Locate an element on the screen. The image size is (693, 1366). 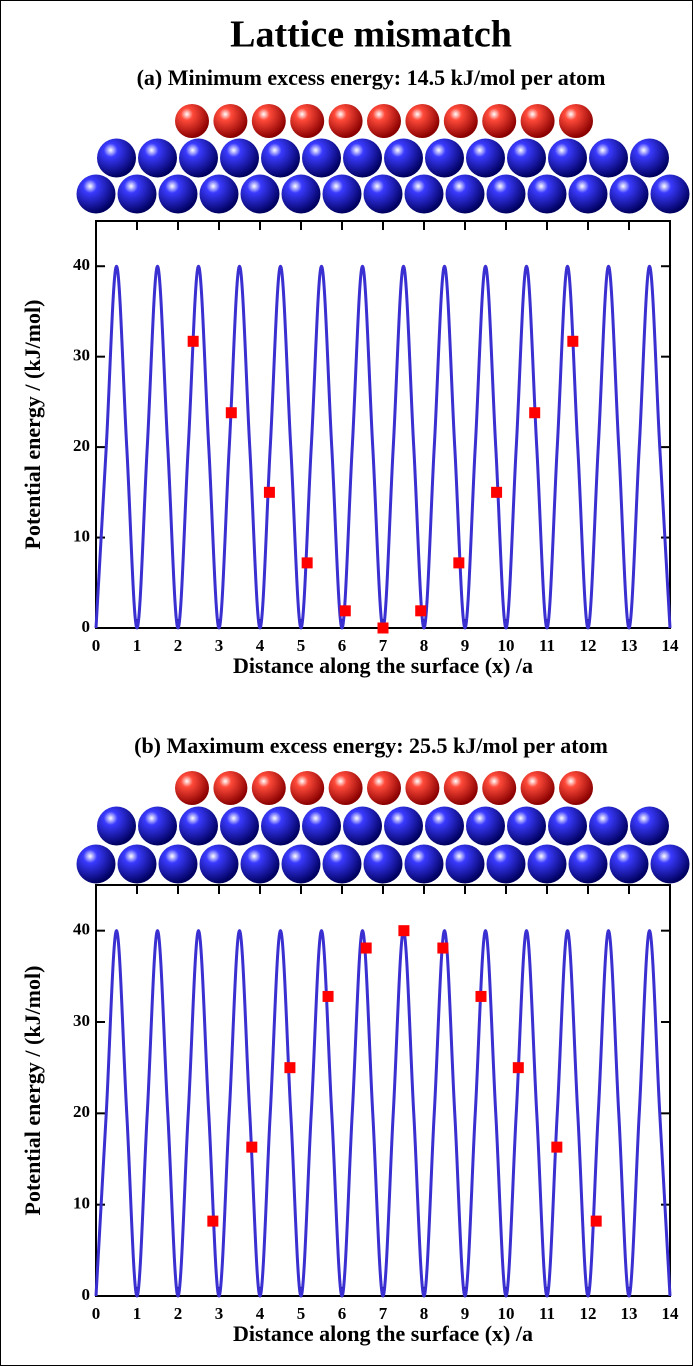
y-axis-label: Potential energy / (kJ/mol) is located at coordinates (32, 1091).